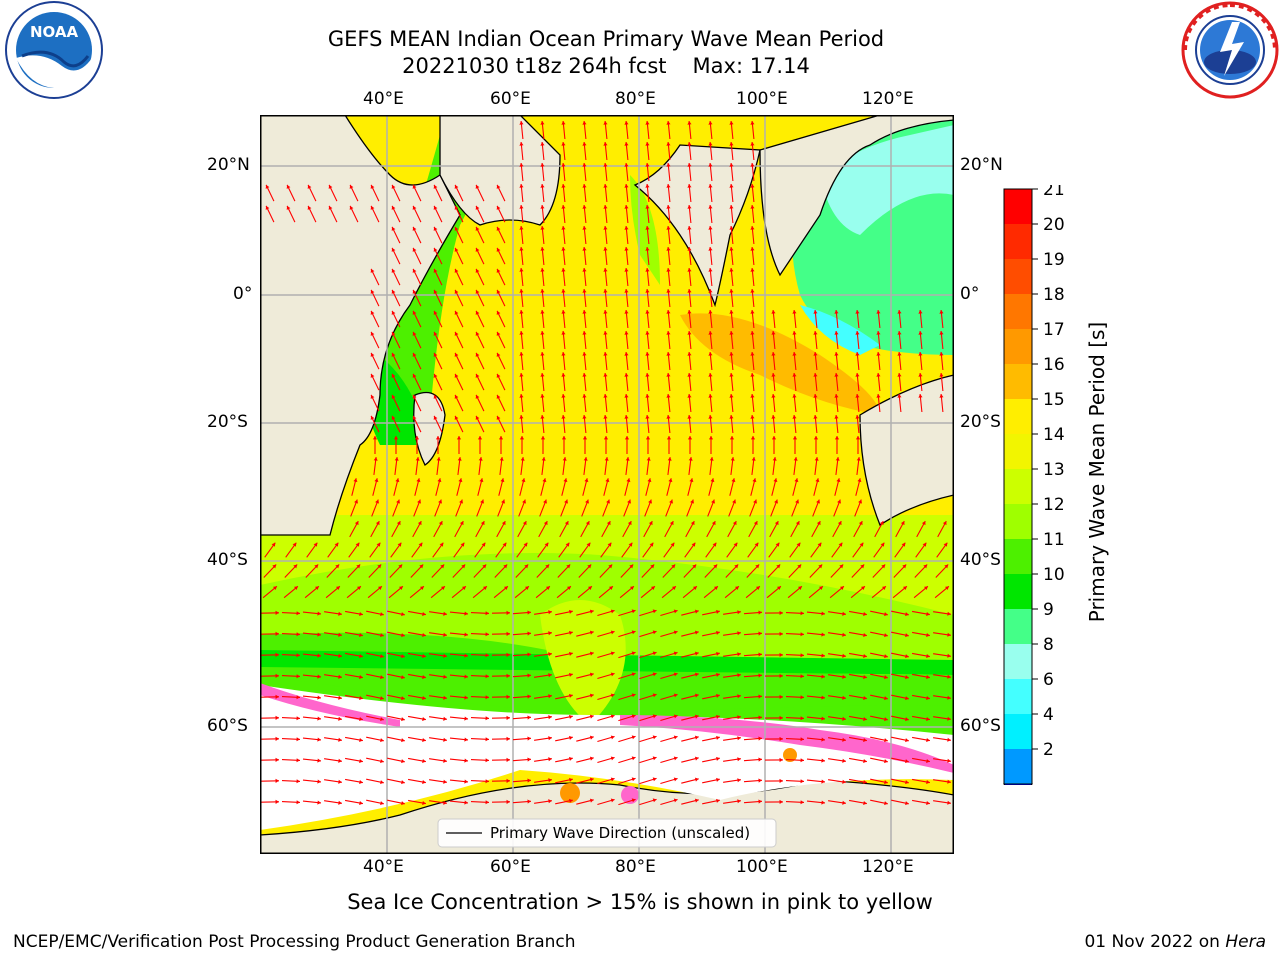 This screenshot has height=960, width=1280. I want to click on colorbar-tick-label: 17, so click(1054, 330).